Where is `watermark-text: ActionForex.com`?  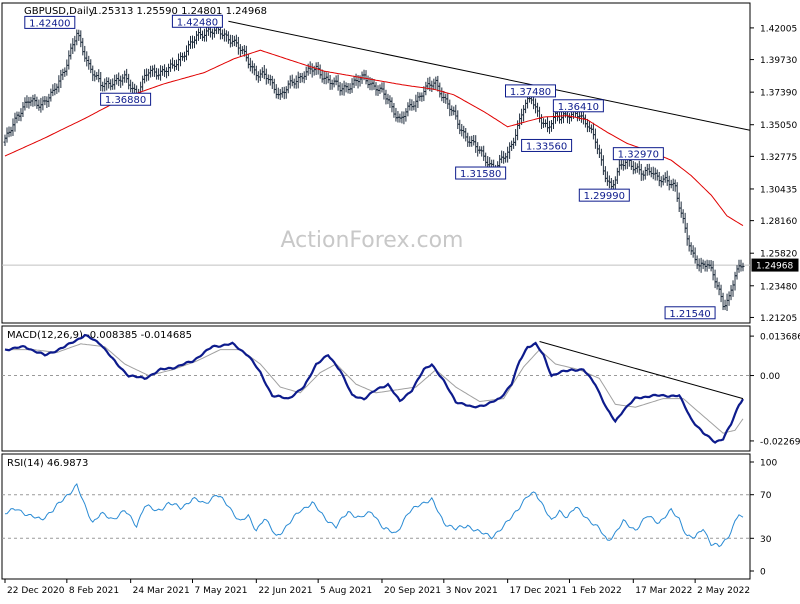 watermark-text: ActionForex.com is located at coordinates (372, 240).